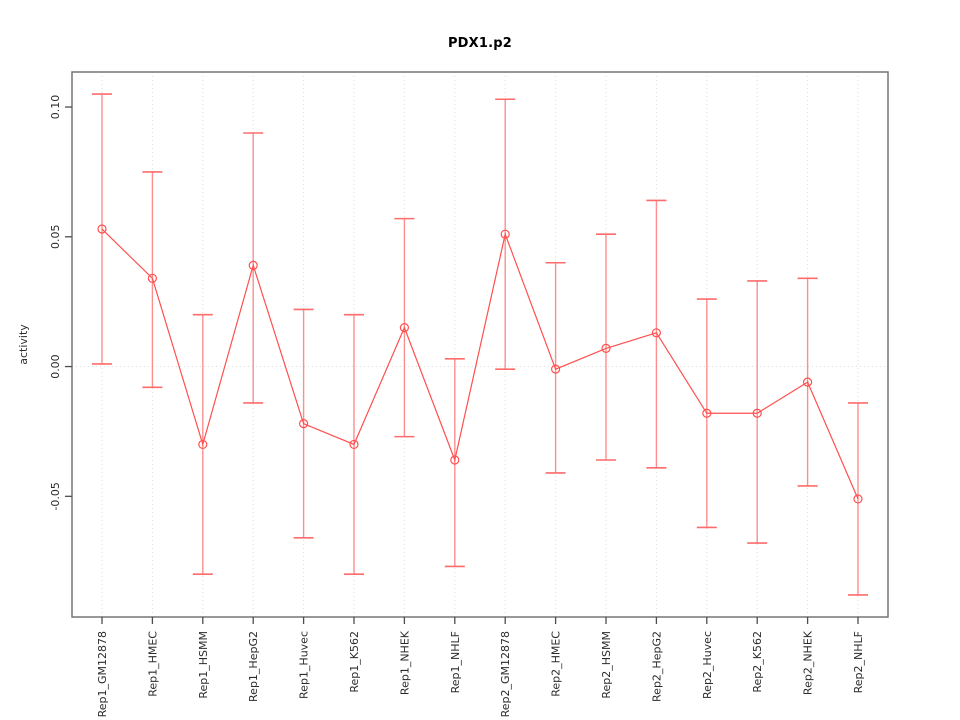 The image size is (960, 720). What do you see at coordinates (55, 496) in the screenshot?
I see `y-tick-label: -0.05` at bounding box center [55, 496].